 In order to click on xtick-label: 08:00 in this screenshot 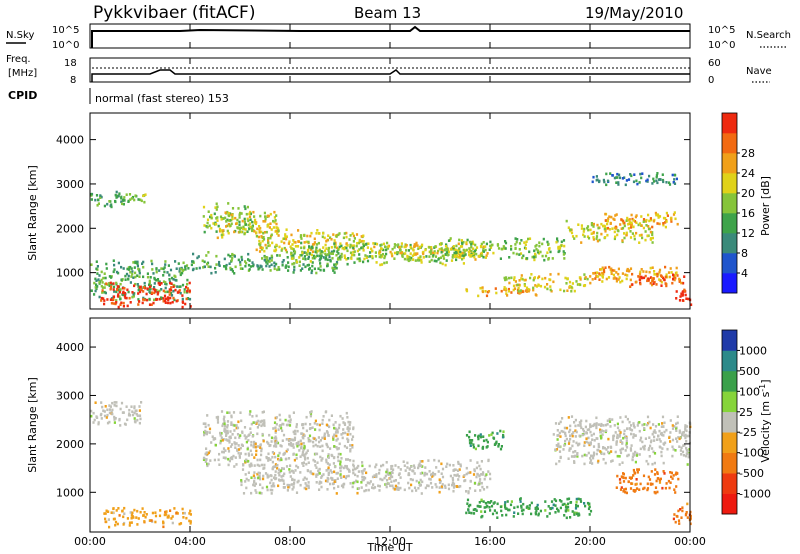, I will do `click(290, 541)`.